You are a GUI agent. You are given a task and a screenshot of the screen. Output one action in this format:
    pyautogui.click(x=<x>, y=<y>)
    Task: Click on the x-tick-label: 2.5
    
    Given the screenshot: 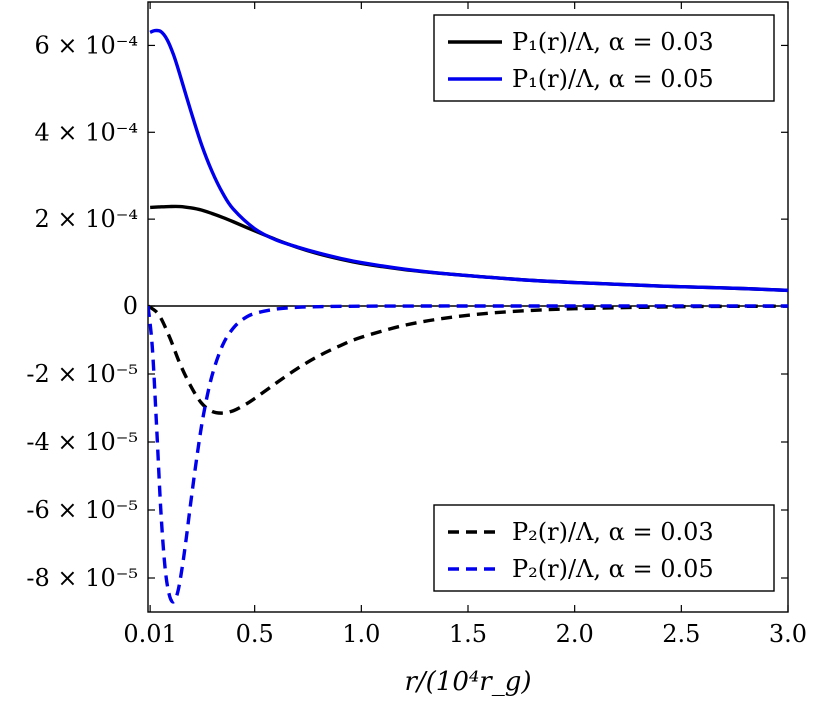 What is the action you would take?
    pyautogui.click(x=681, y=634)
    